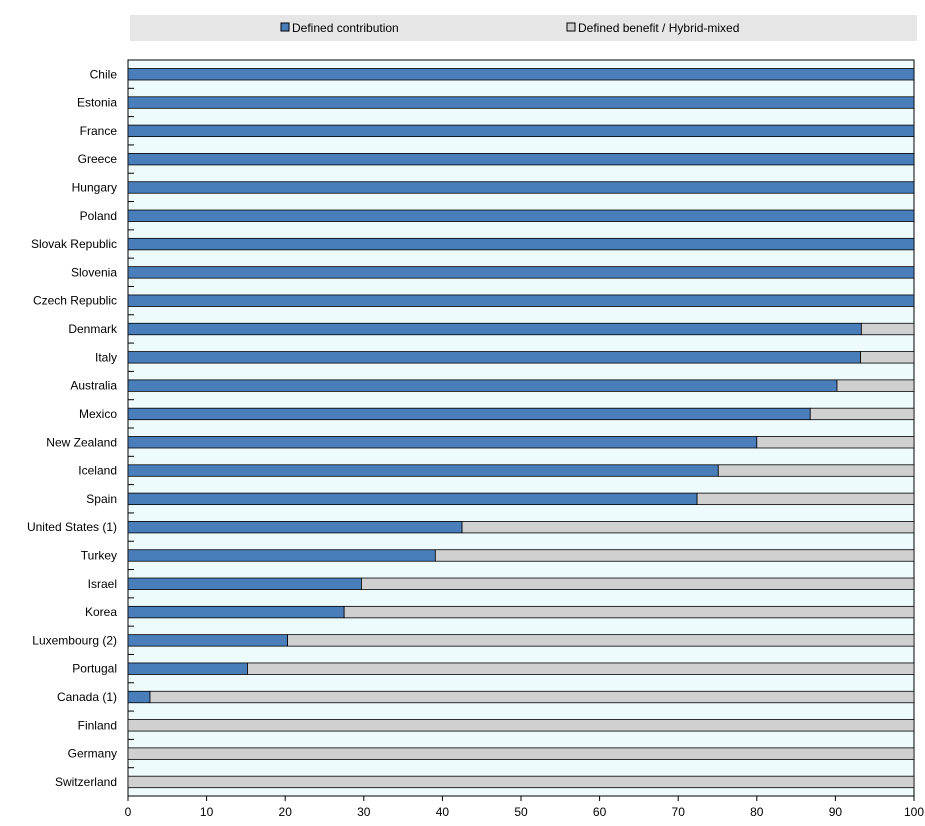 This screenshot has width=925, height=826. Describe the element at coordinates (94, 187) in the screenshot. I see `category-label: Hungary` at that location.